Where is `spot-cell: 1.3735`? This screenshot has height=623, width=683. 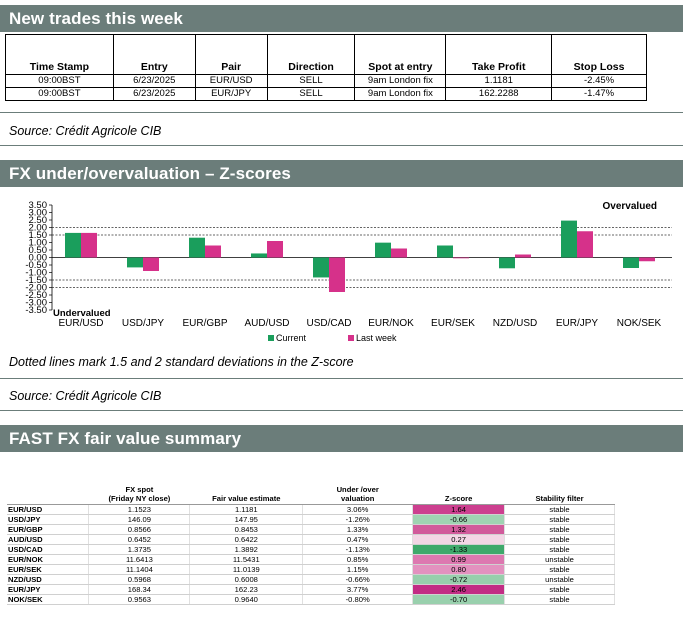
spot-cell: 1.3735 is located at coordinates (139, 549).